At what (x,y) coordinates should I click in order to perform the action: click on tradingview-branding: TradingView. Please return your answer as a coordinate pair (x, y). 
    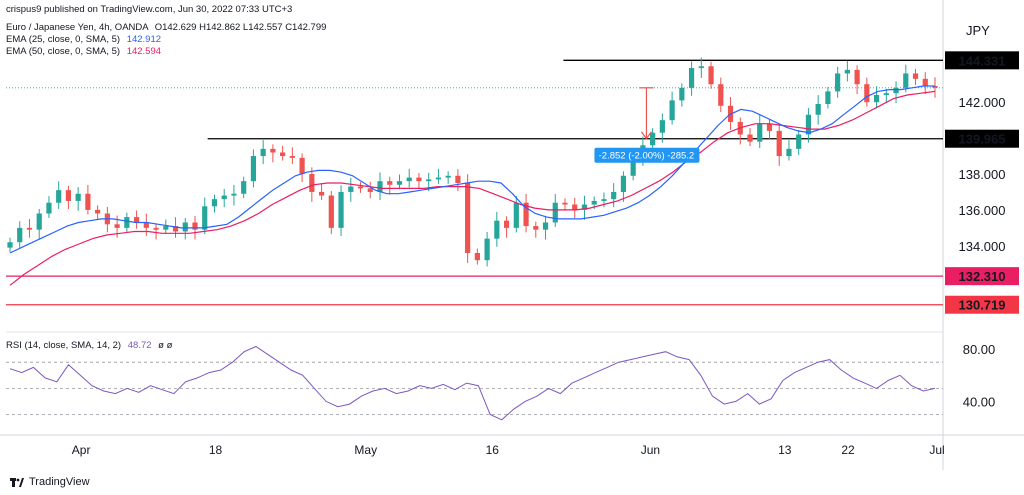
    Looking at the image, I should click on (50, 482).